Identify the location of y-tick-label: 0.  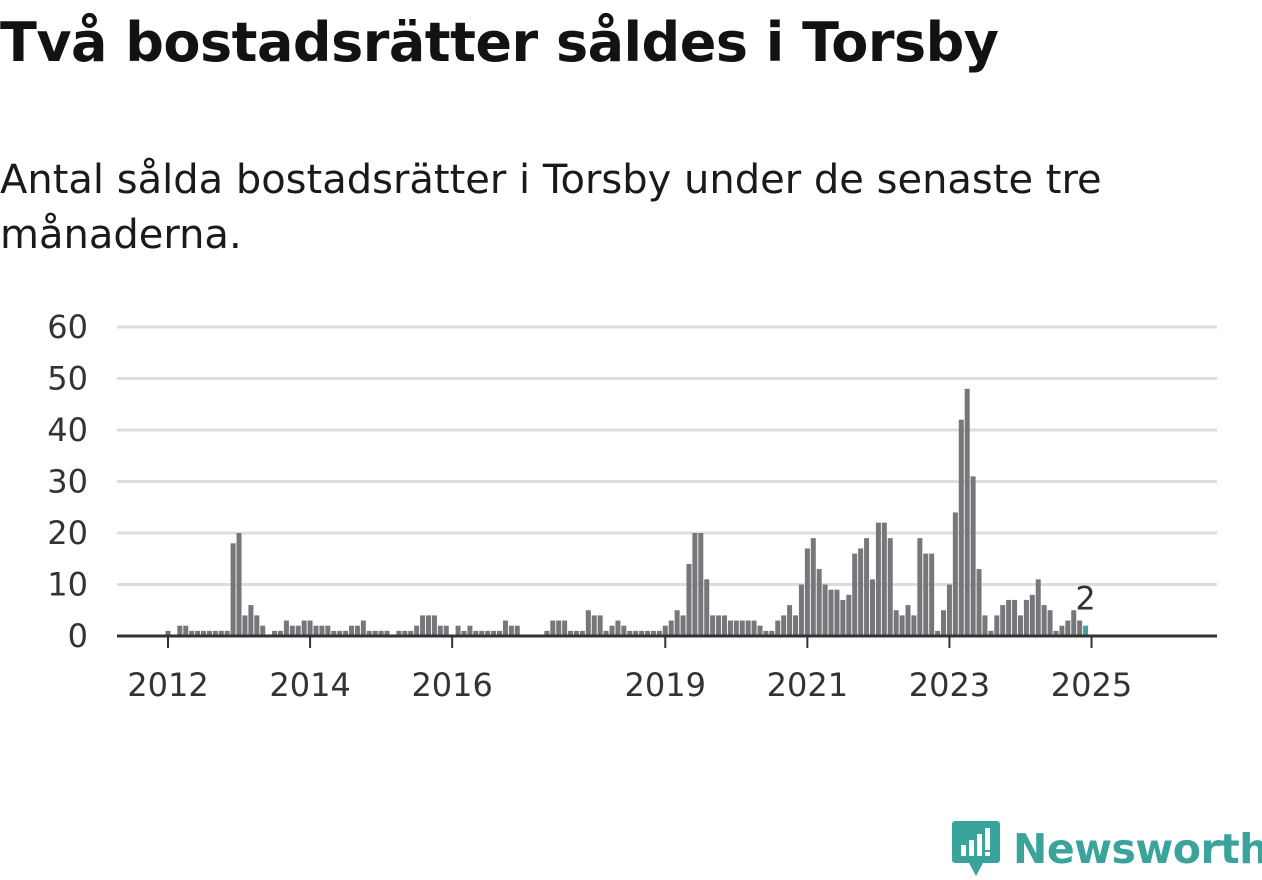
(78, 636).